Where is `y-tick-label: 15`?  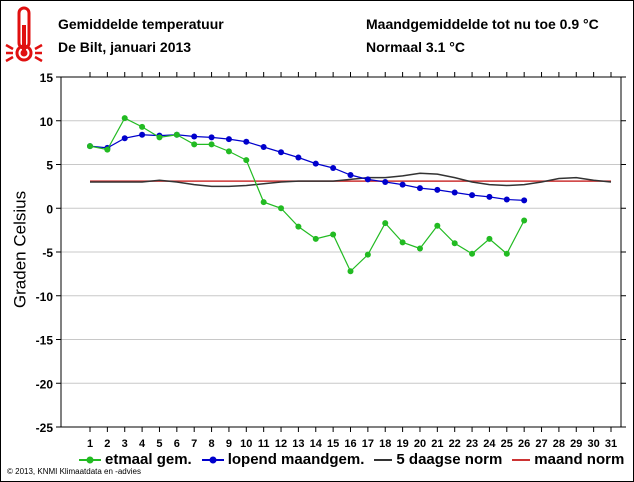
y-tick-label: 15 is located at coordinates (47, 78).